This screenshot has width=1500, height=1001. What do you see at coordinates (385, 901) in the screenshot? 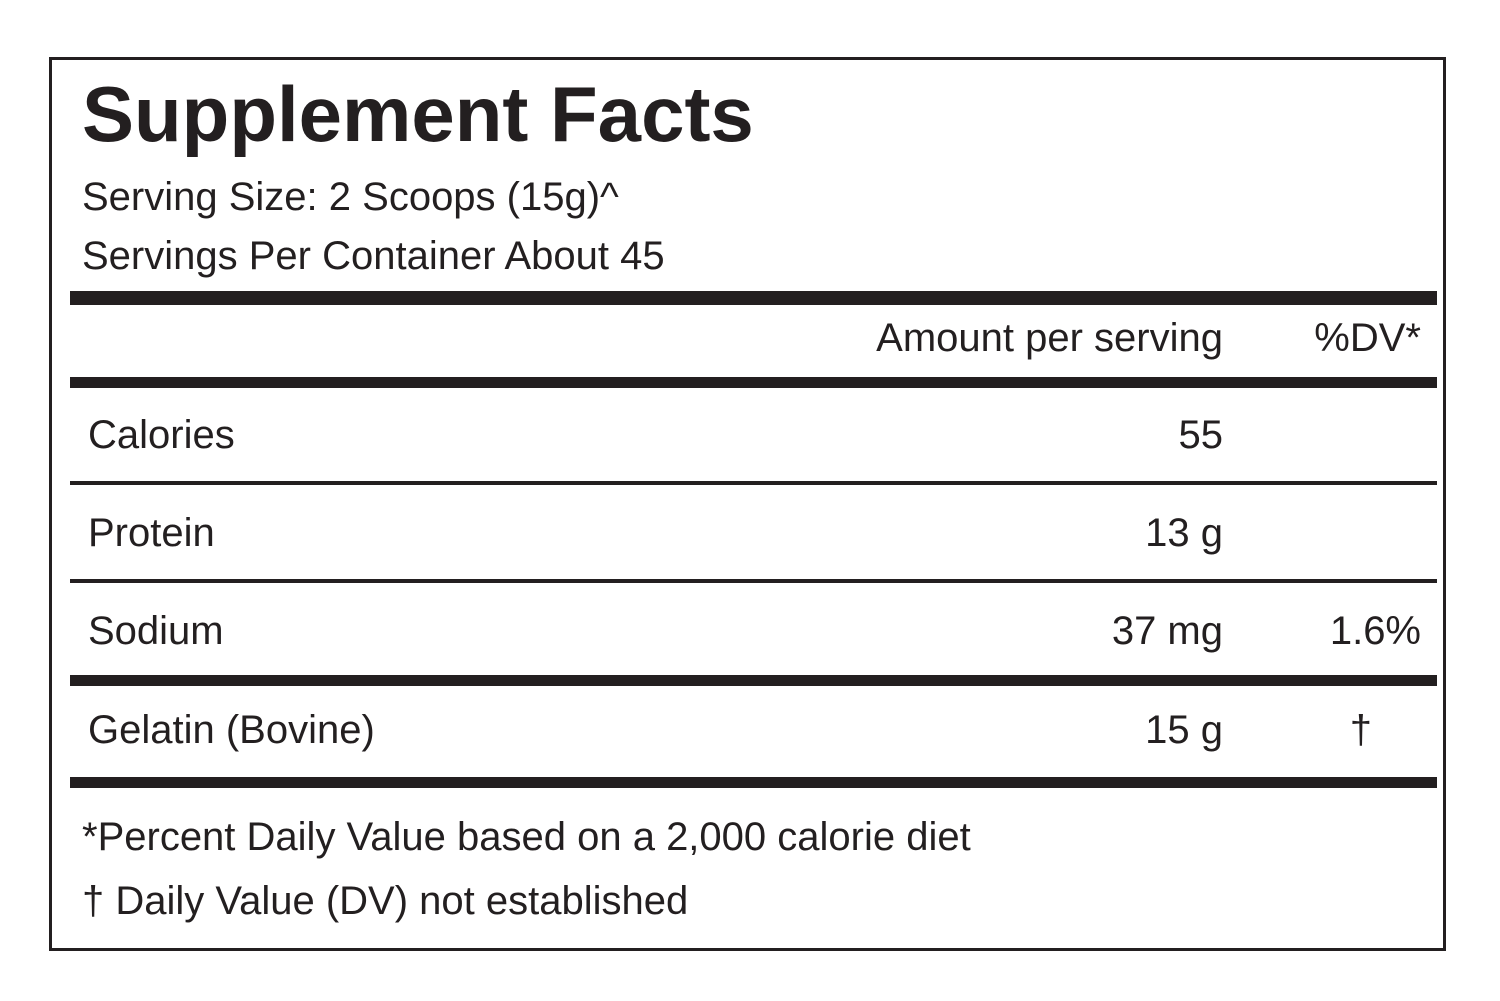
I see `footnote-dv-not-established: † Daily Value (DV) not established` at bounding box center [385, 901].